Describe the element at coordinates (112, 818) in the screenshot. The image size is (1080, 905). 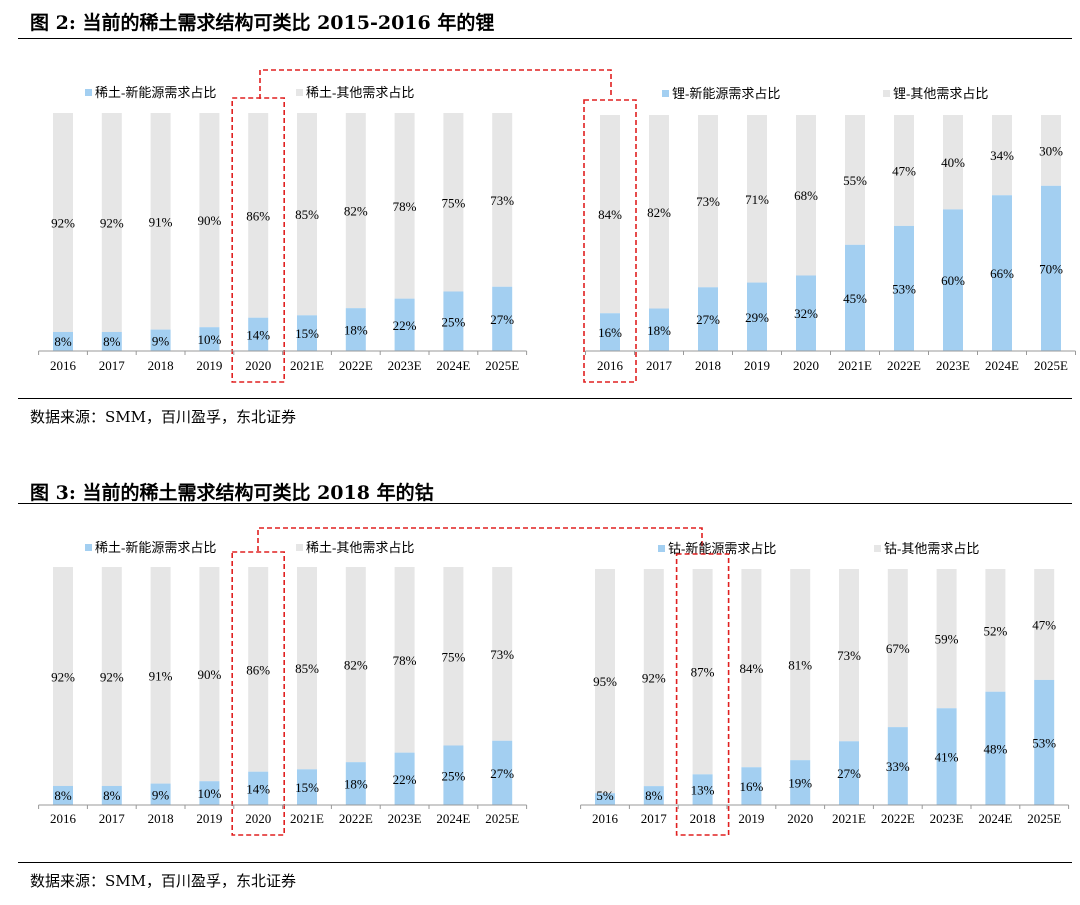
I see `fig3-rare-earth-tick-2017: 2017` at that location.